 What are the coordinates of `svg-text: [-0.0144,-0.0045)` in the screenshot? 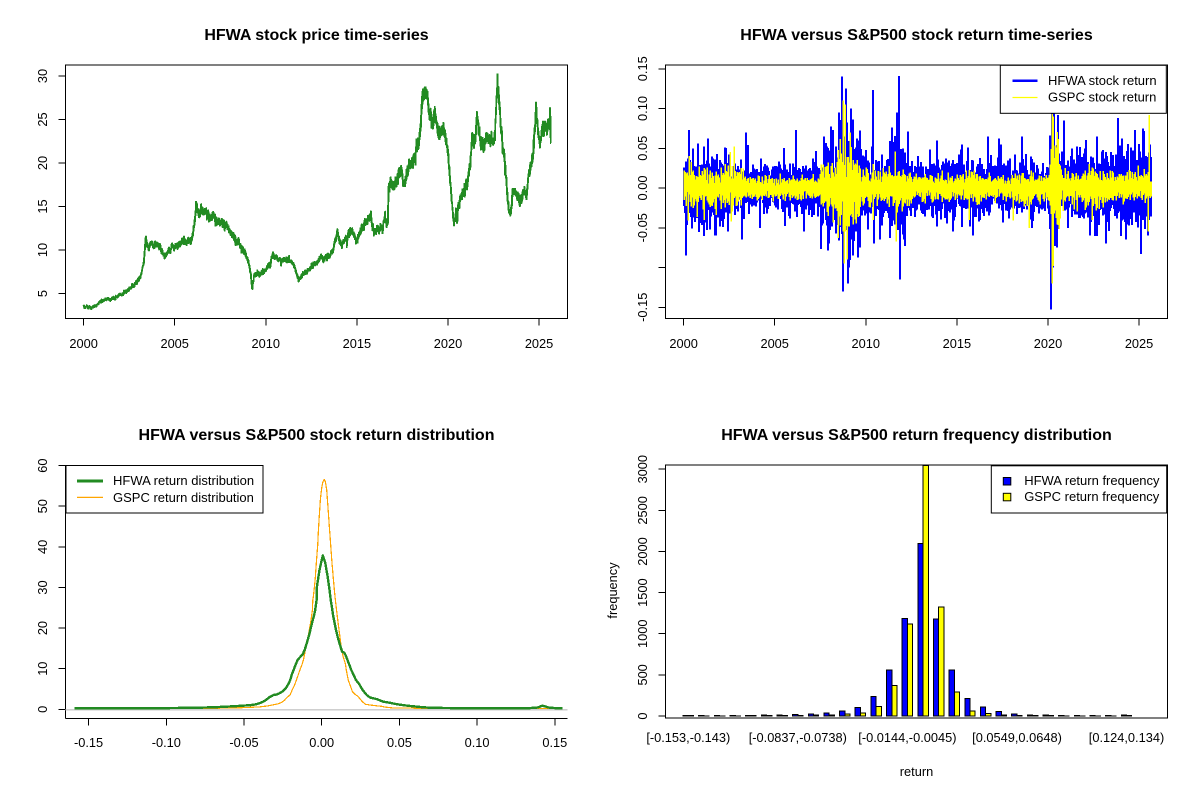 It's located at (907, 737).